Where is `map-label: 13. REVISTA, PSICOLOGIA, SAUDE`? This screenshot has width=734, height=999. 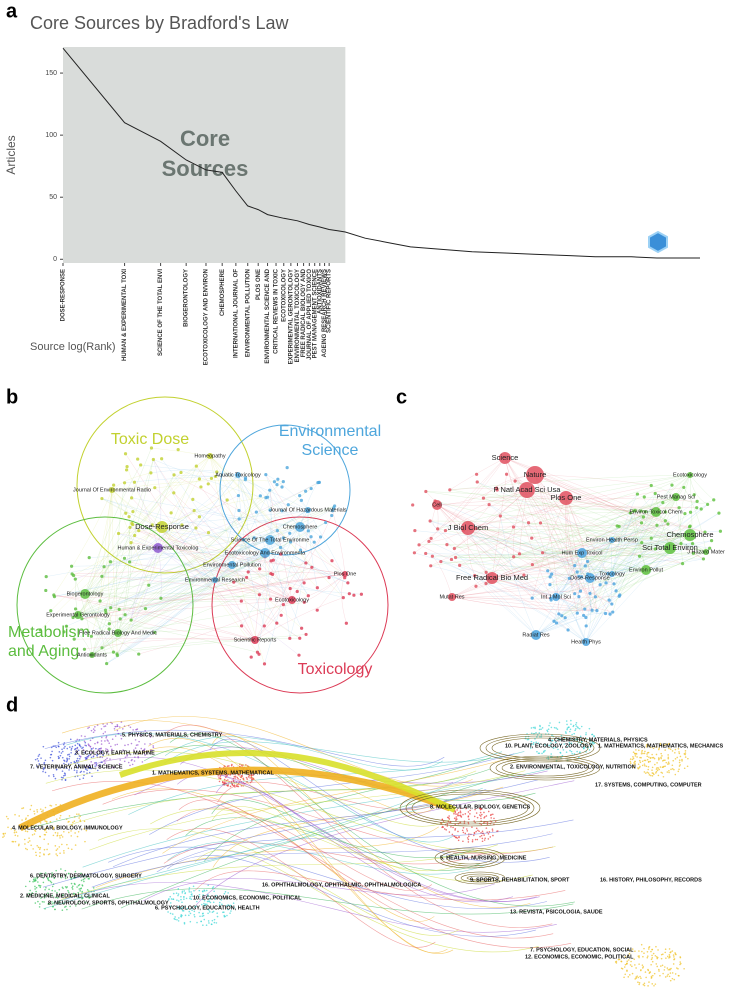
map-label: 13. REVISTA, PSICOLOGIA, SAUDE is located at coordinates (556, 912).